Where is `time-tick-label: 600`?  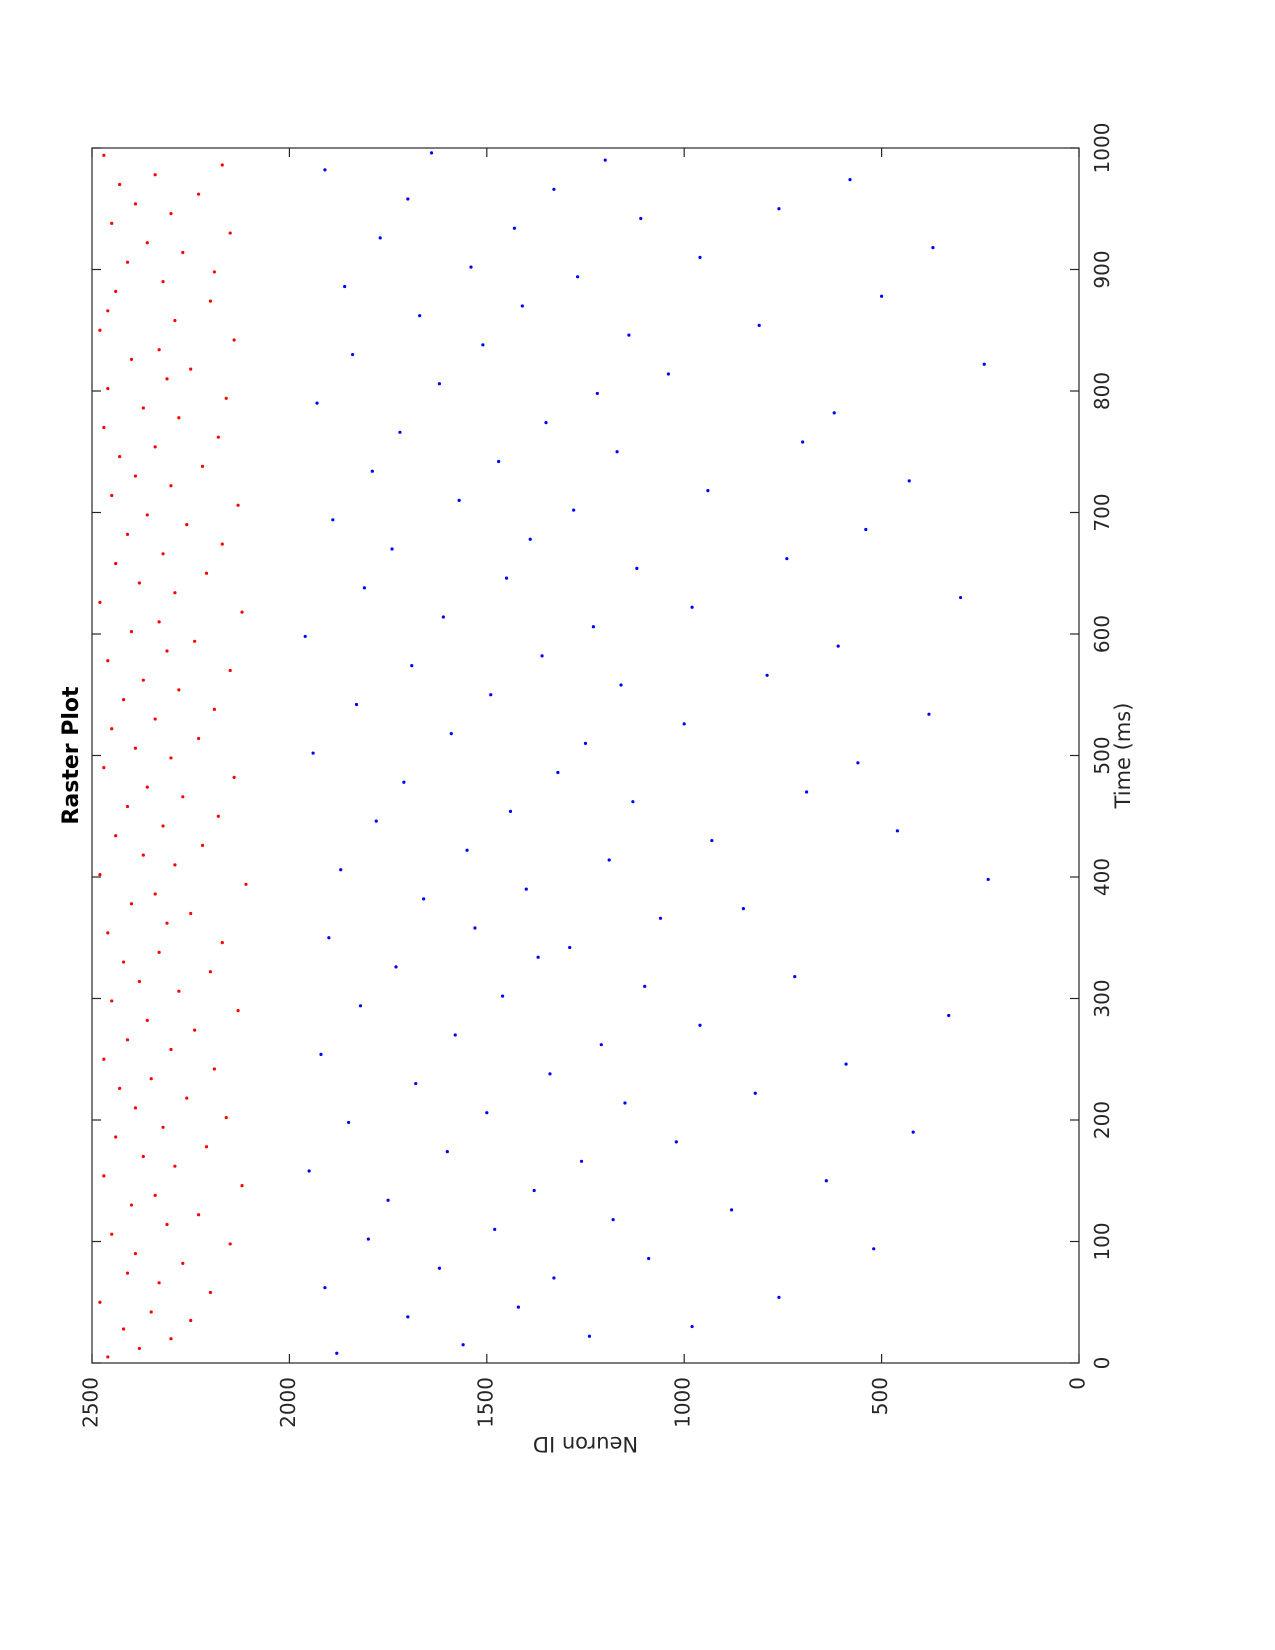
time-tick-label: 600 is located at coordinates (1102, 634).